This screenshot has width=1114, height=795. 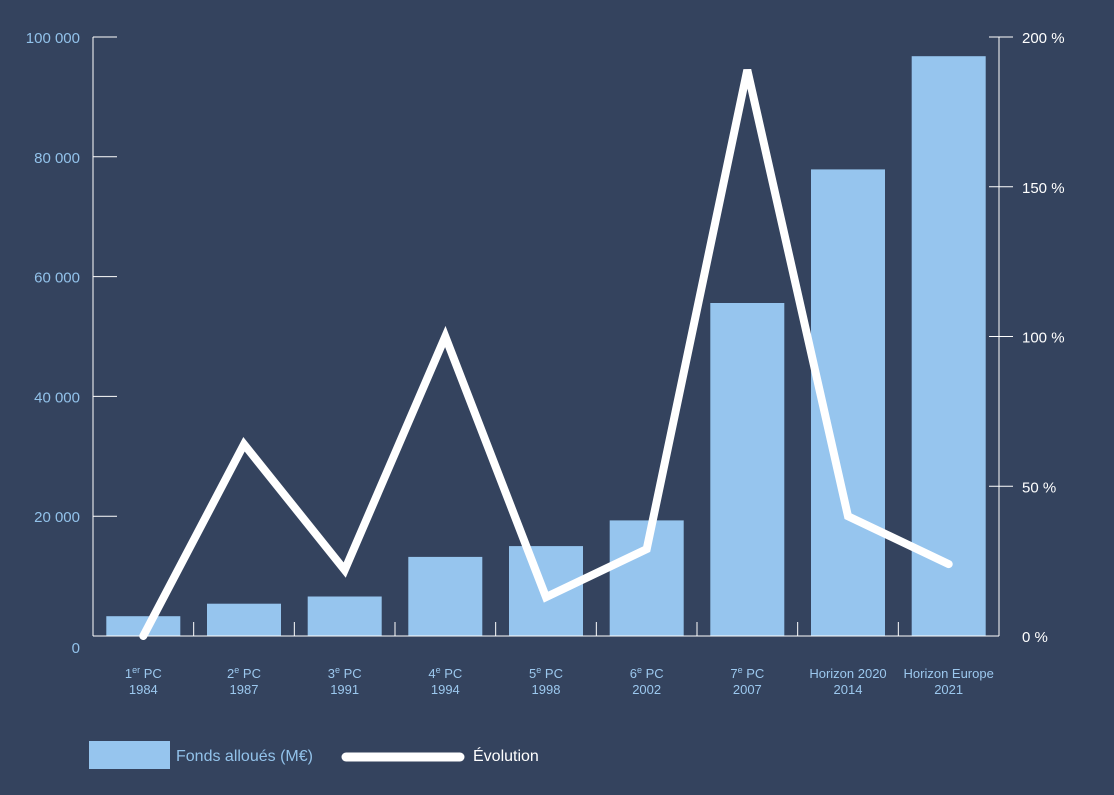 I want to click on right-axis-tick-label: 200 %, so click(x=1043, y=38).